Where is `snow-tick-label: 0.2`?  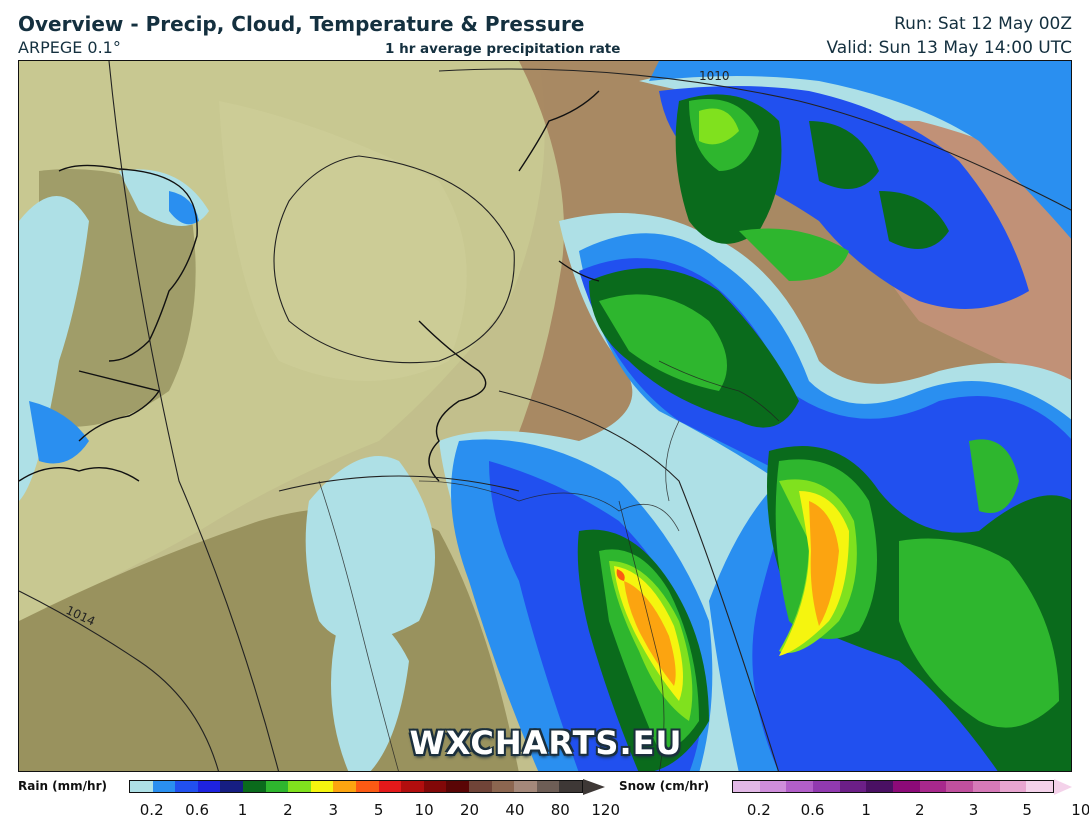
snow-tick-label: 0.2 is located at coordinates (758, 810).